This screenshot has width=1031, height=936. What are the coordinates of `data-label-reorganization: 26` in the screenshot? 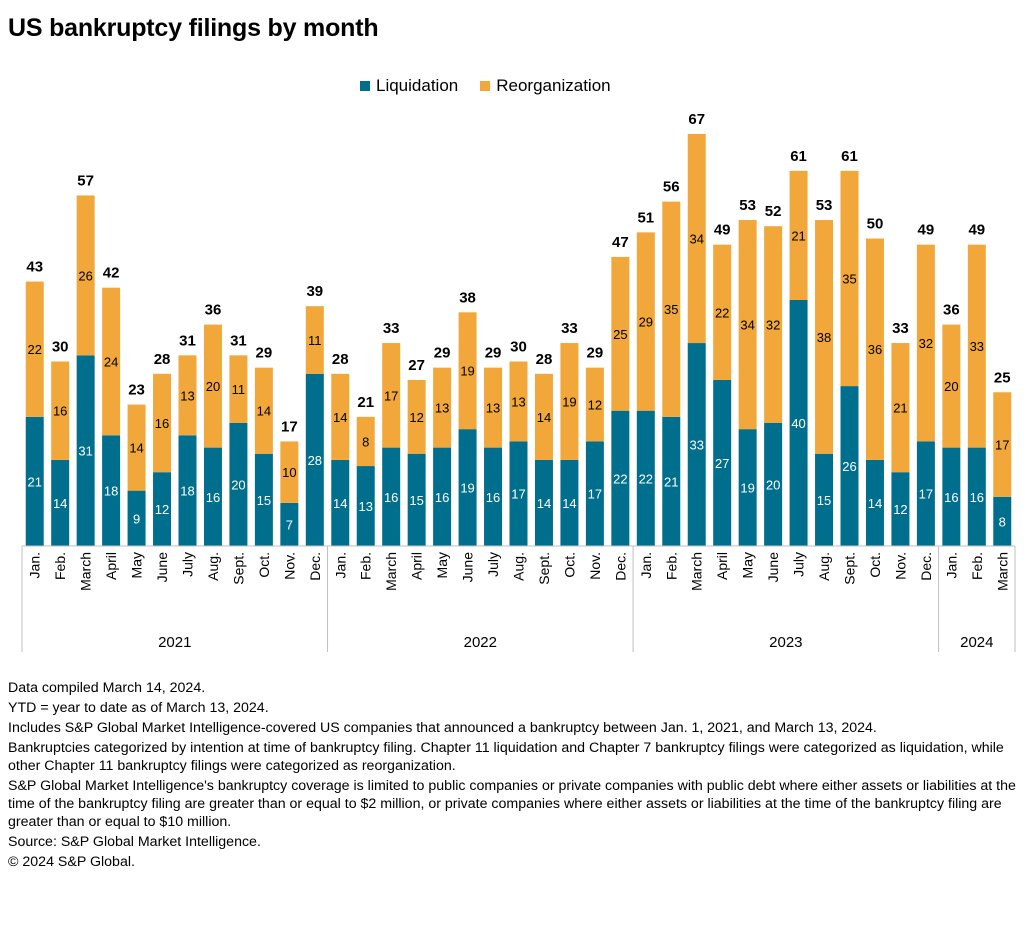 It's located at (85, 275).